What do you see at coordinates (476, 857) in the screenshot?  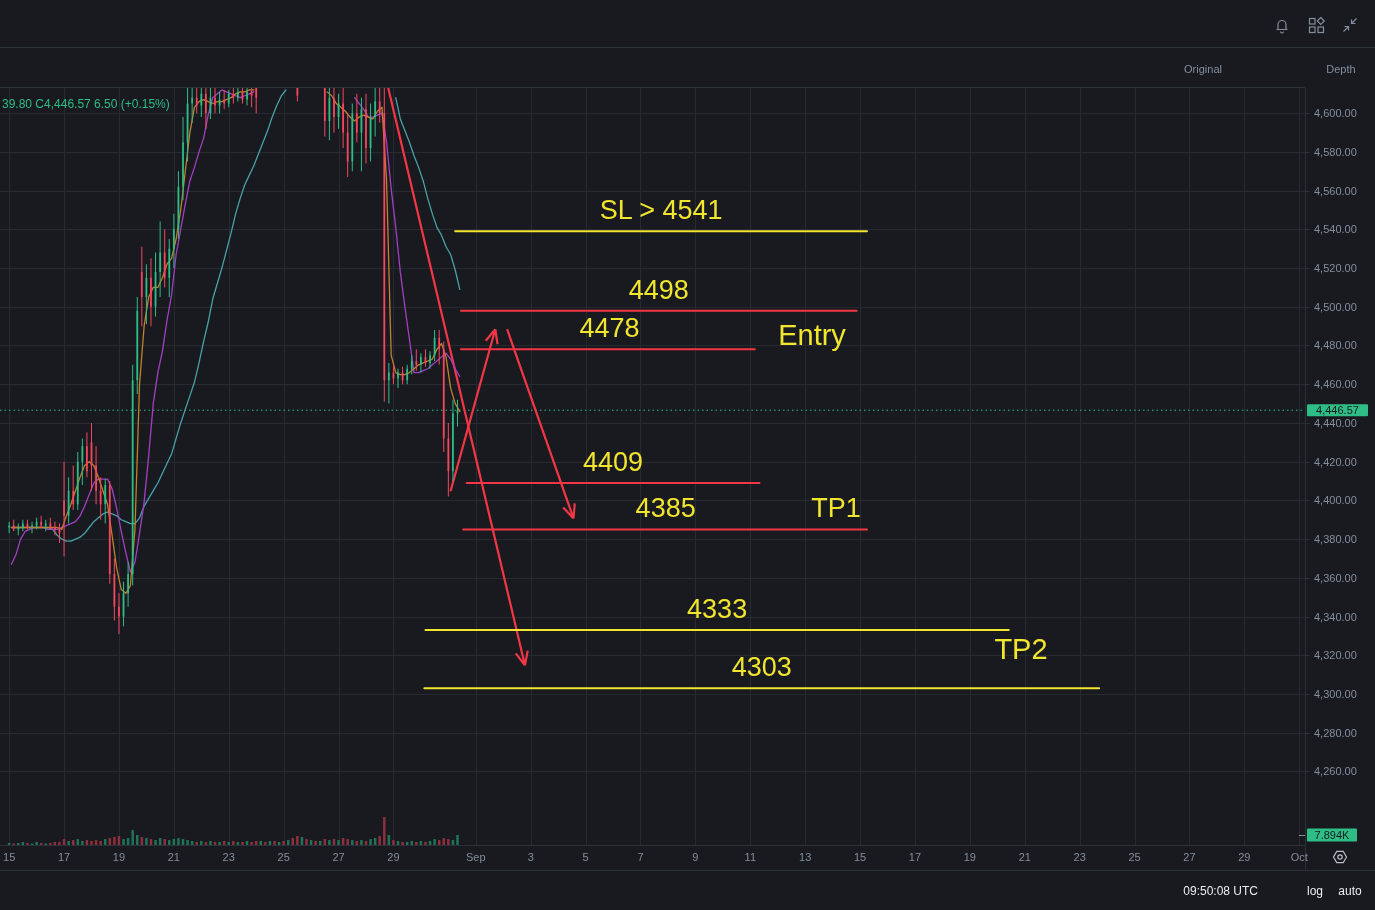 I see `x-tick-label: Sep` at bounding box center [476, 857].